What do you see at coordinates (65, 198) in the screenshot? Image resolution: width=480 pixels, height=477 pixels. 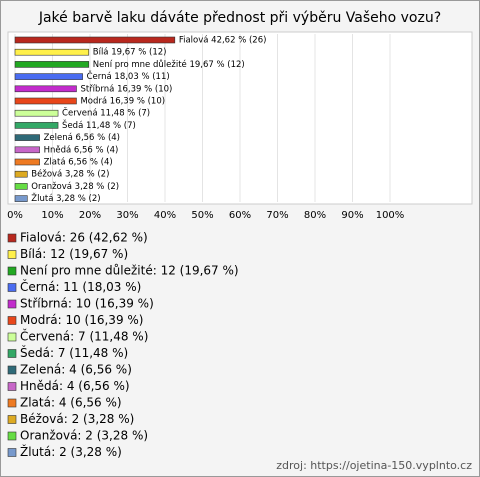 I see `value-label: Žlutá 3,28 % (2)` at bounding box center [65, 198].